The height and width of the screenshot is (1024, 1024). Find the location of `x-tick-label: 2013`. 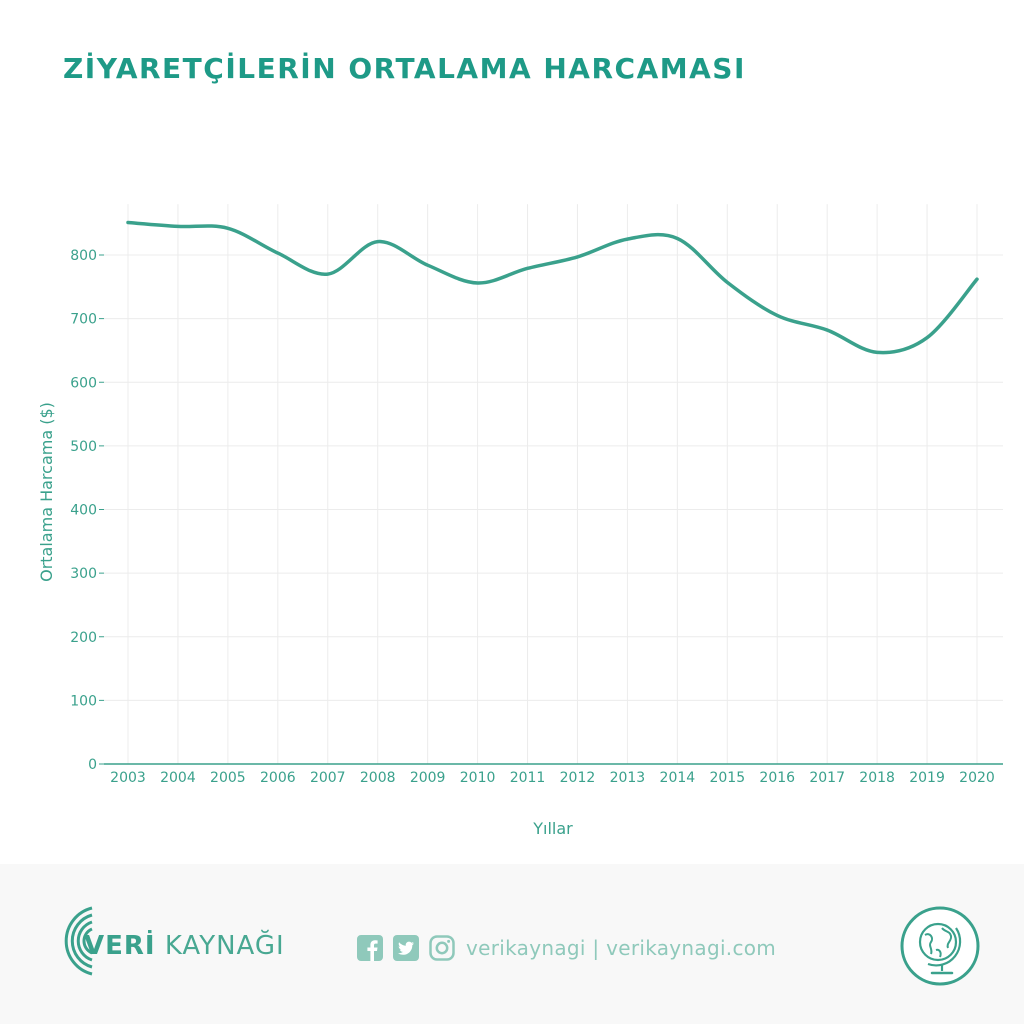

x-tick-label: 2013 is located at coordinates (628, 778).